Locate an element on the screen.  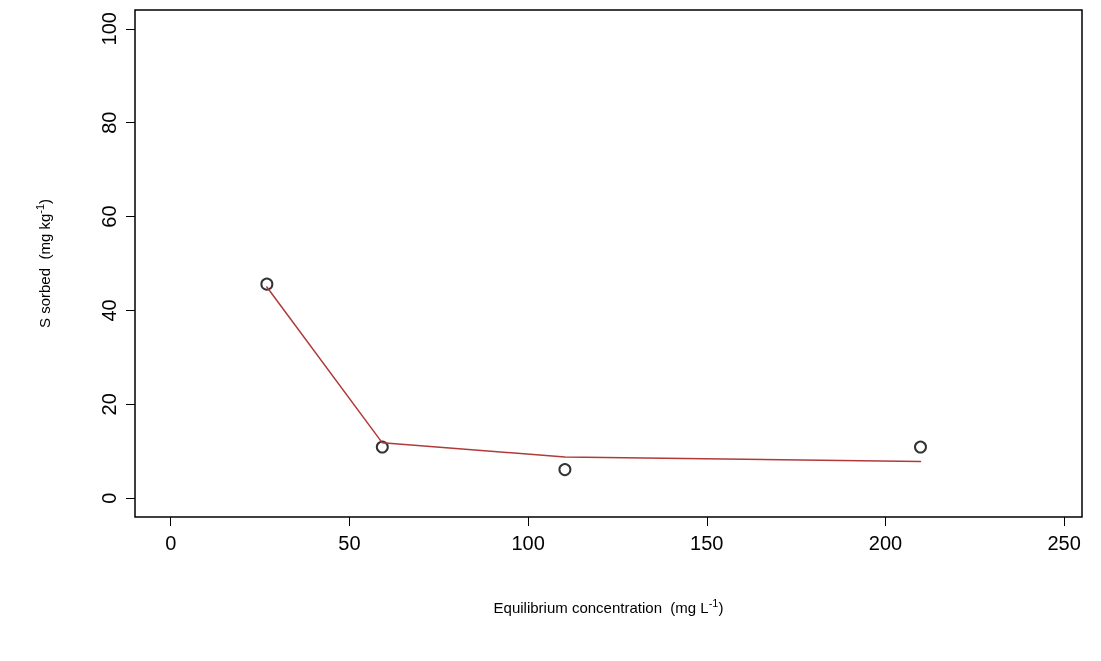
x-tick-label: 0 is located at coordinates (171, 543).